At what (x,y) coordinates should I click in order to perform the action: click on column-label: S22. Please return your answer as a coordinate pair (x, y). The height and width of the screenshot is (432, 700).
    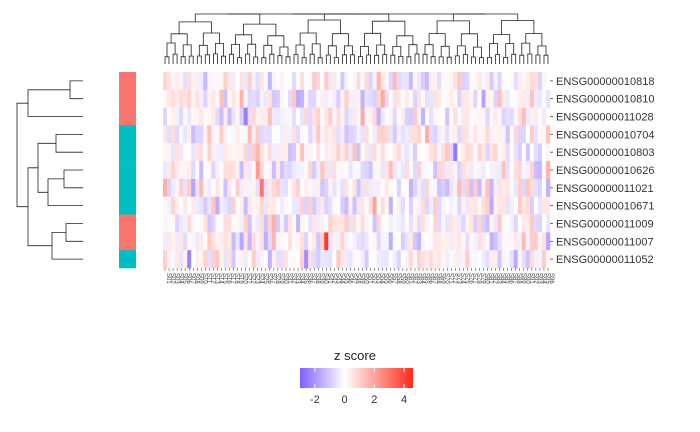
    Looking at the image, I should click on (253, 278).